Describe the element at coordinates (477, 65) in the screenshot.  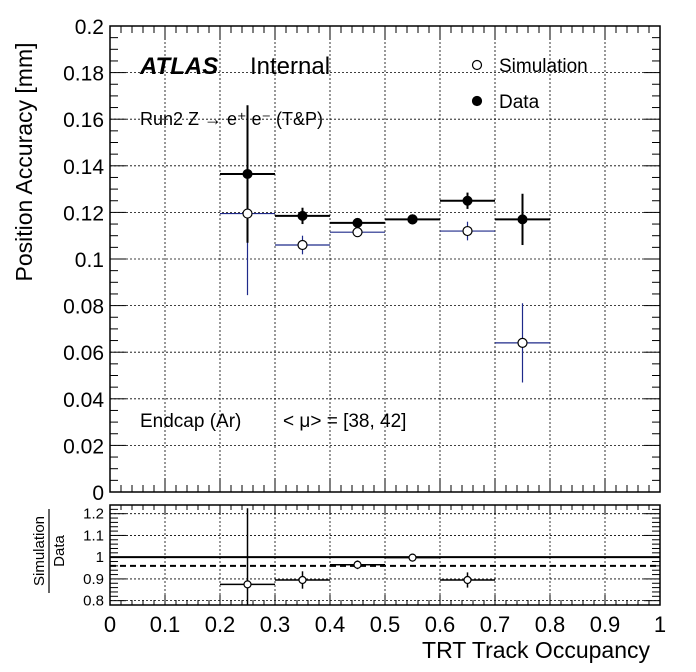
I see `legend-simulation-marker` at that location.